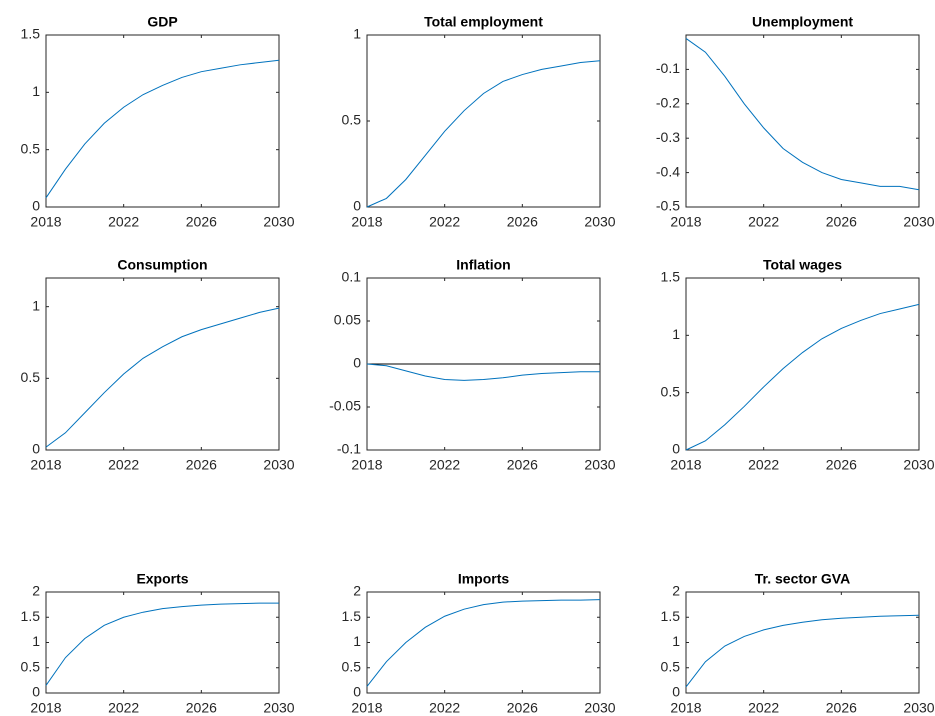 This screenshot has height=716, width=935. I want to click on chart-title: Total wages, so click(802, 265).